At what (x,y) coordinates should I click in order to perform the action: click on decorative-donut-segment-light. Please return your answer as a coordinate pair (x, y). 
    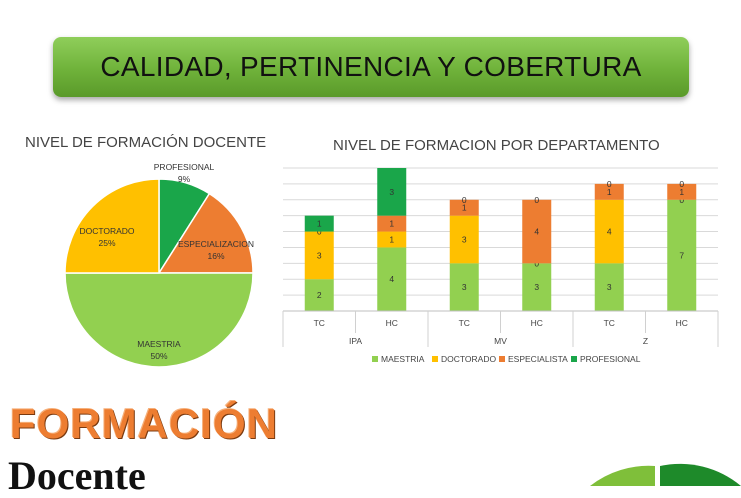
    Looking at the image, I should click on (622, 475).